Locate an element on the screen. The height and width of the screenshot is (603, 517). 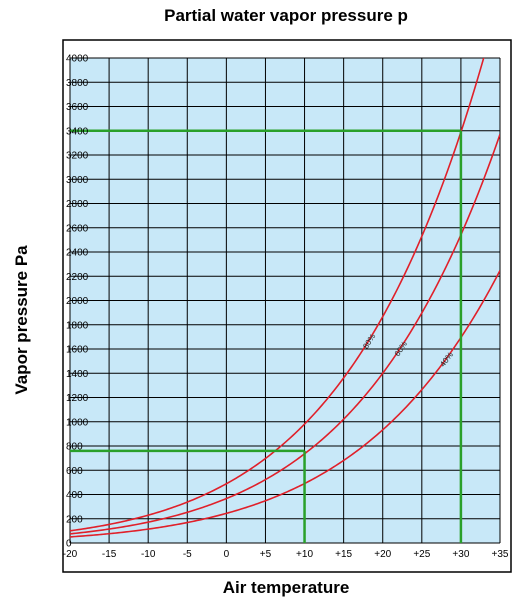
y-tick-label-14: 2800 is located at coordinates (77, 204).